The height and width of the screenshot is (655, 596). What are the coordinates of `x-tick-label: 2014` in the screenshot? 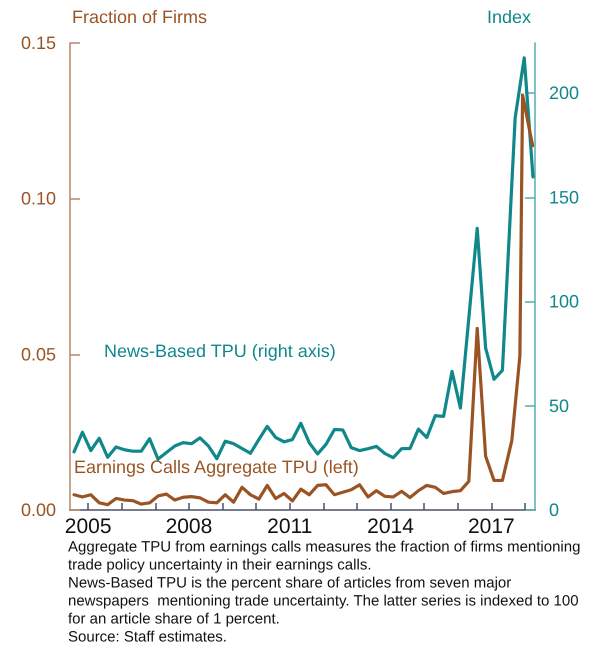 It's located at (390, 526).